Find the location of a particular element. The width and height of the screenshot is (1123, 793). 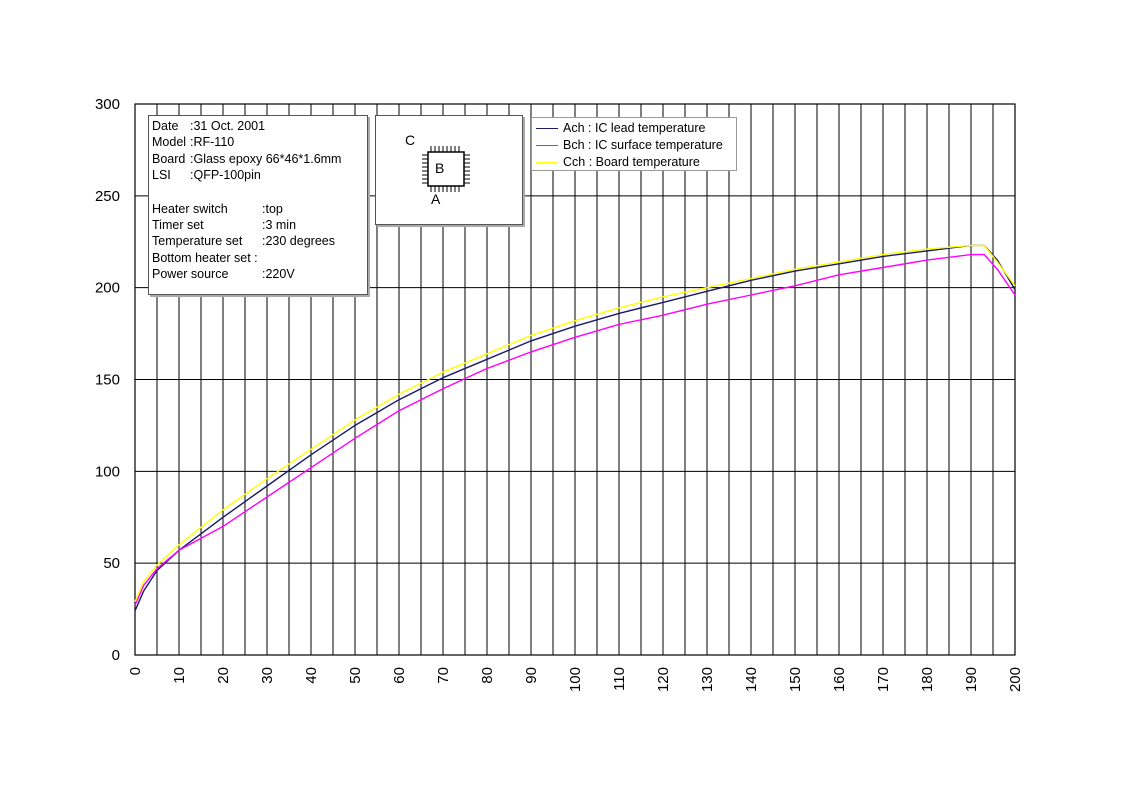

info-model-value: :RF-110 is located at coordinates (212, 142).